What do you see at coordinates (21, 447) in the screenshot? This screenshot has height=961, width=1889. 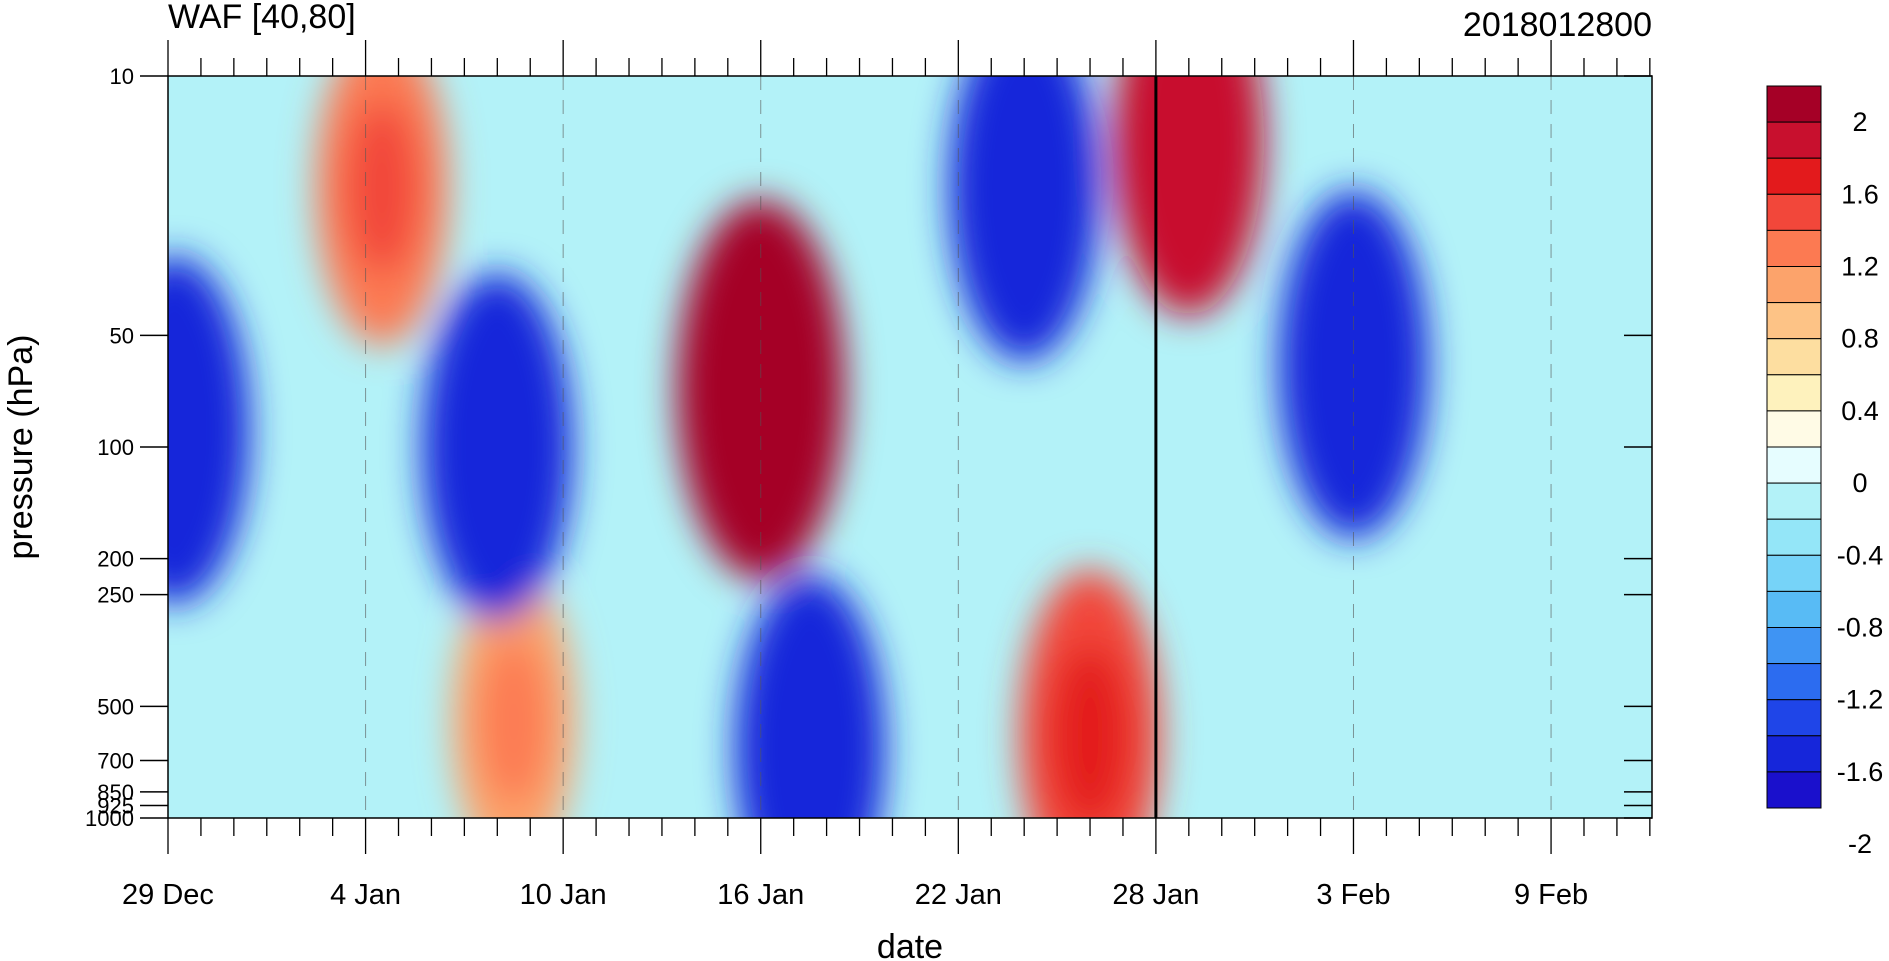 I see `y-axis-label: pressure (hPa)` at bounding box center [21, 447].